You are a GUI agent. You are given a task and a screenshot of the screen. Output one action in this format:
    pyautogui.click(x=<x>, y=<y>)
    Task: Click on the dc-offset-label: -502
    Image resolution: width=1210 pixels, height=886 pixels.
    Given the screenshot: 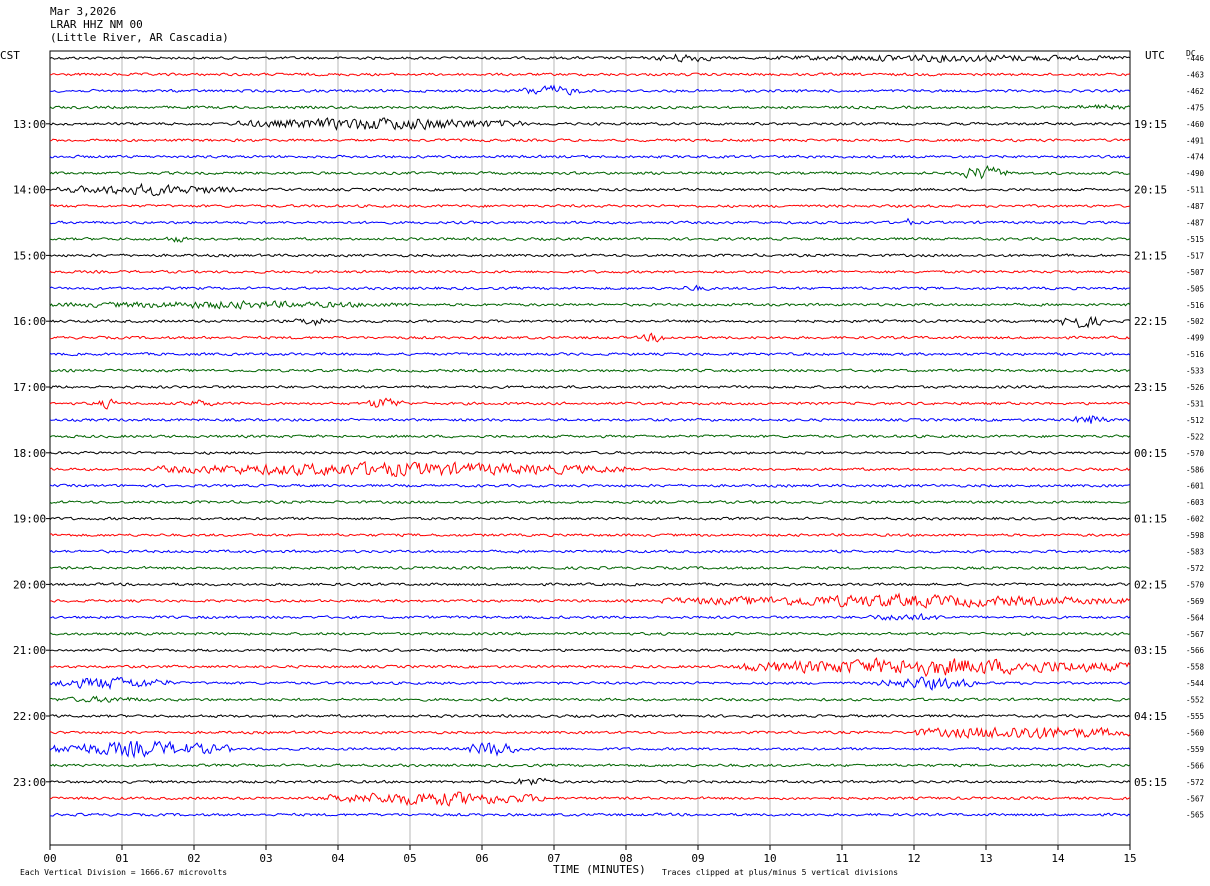 What is the action you would take?
    pyautogui.click(x=1195, y=321)
    